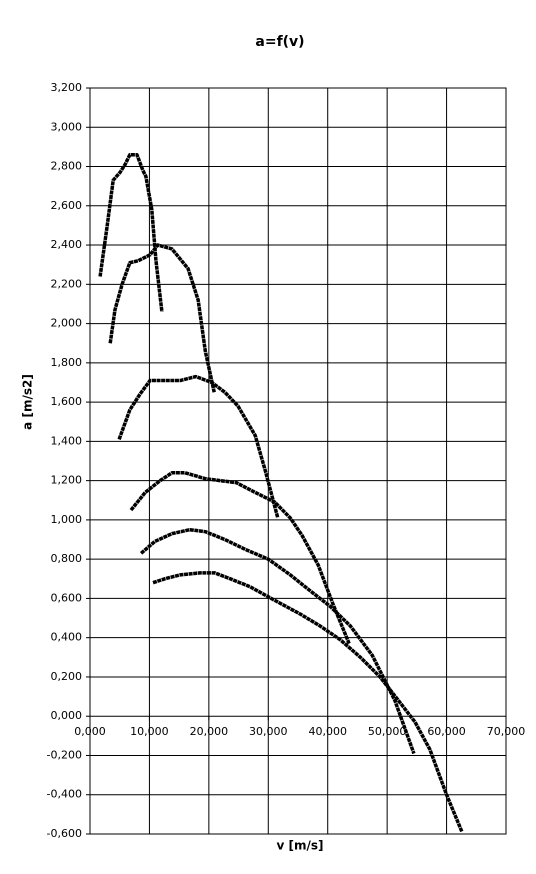  Describe the element at coordinates (67, 362) in the screenshot. I see `y-tick-label: 1,800` at that location.